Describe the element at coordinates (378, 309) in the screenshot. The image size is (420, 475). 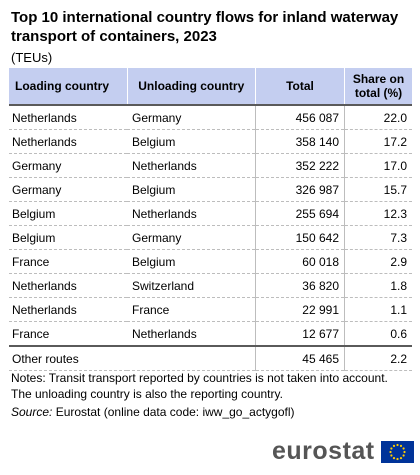
I see `share-cell: 1.1` at that location.